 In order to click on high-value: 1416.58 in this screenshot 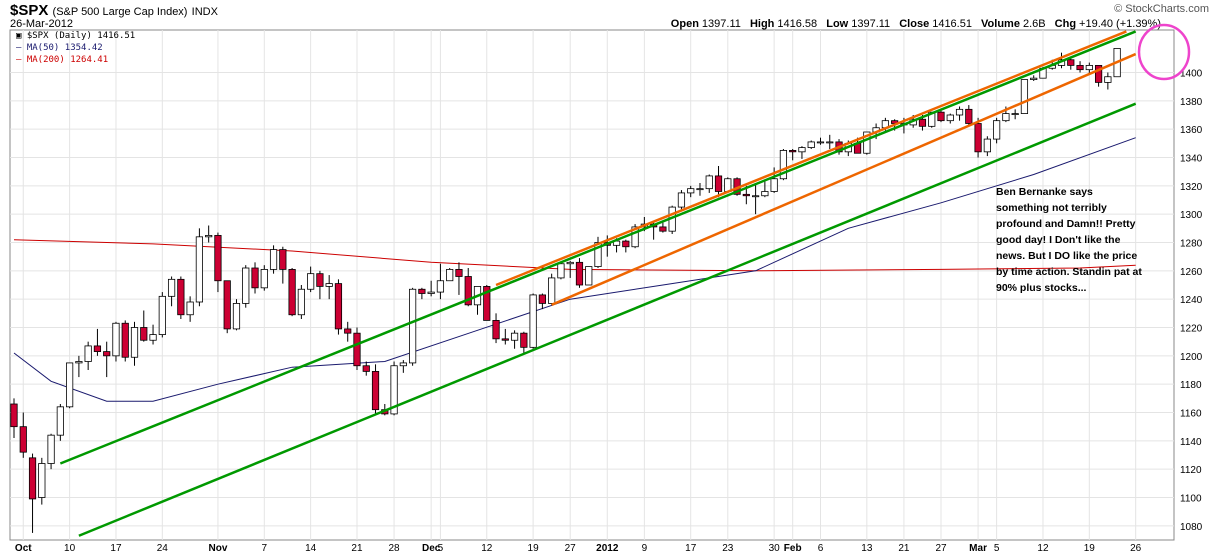, I will do `click(797, 24)`.